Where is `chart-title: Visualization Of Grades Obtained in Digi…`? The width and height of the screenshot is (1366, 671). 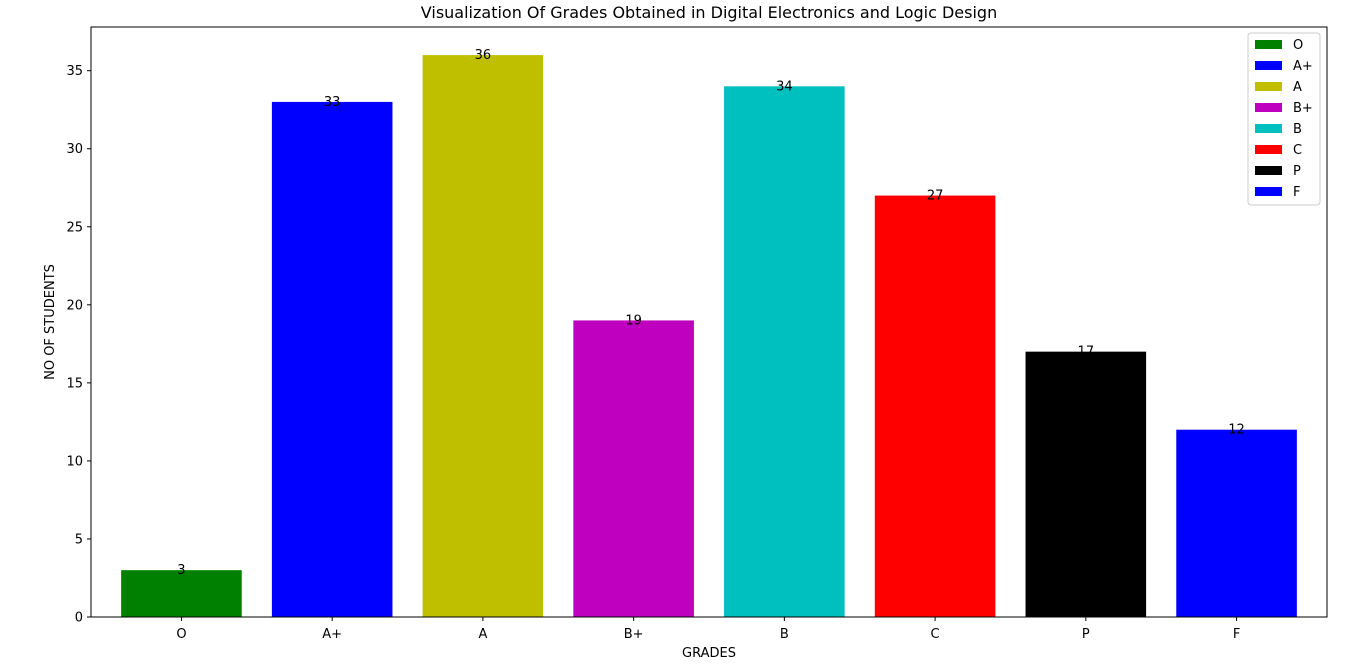
chart-title: Visualization Of Grades Obtained in Digi… is located at coordinates (709, 12).